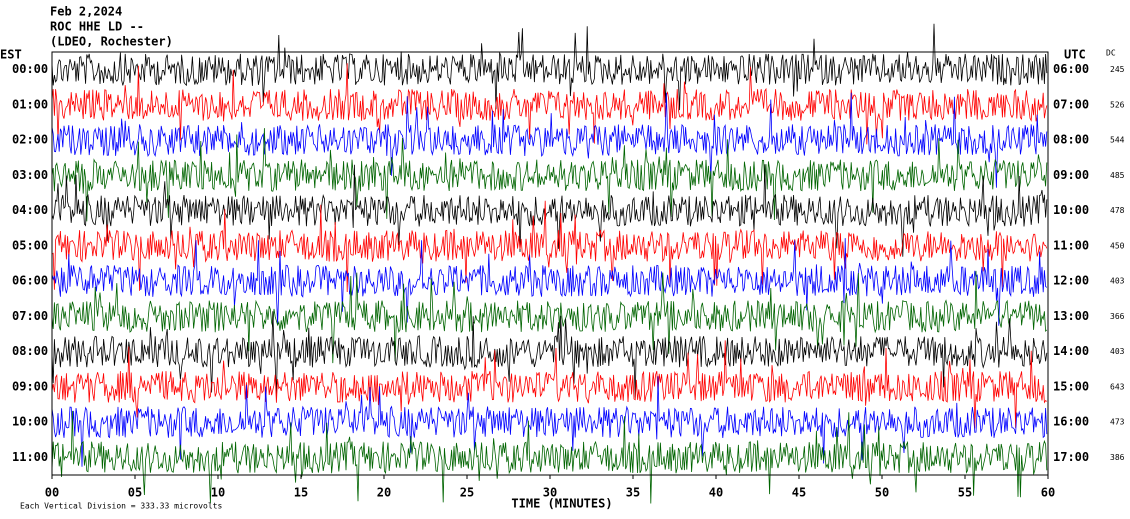 The image size is (1130, 519). Describe the element at coordinates (135, 493) in the screenshot. I see `x-tick-label: 05` at that location.